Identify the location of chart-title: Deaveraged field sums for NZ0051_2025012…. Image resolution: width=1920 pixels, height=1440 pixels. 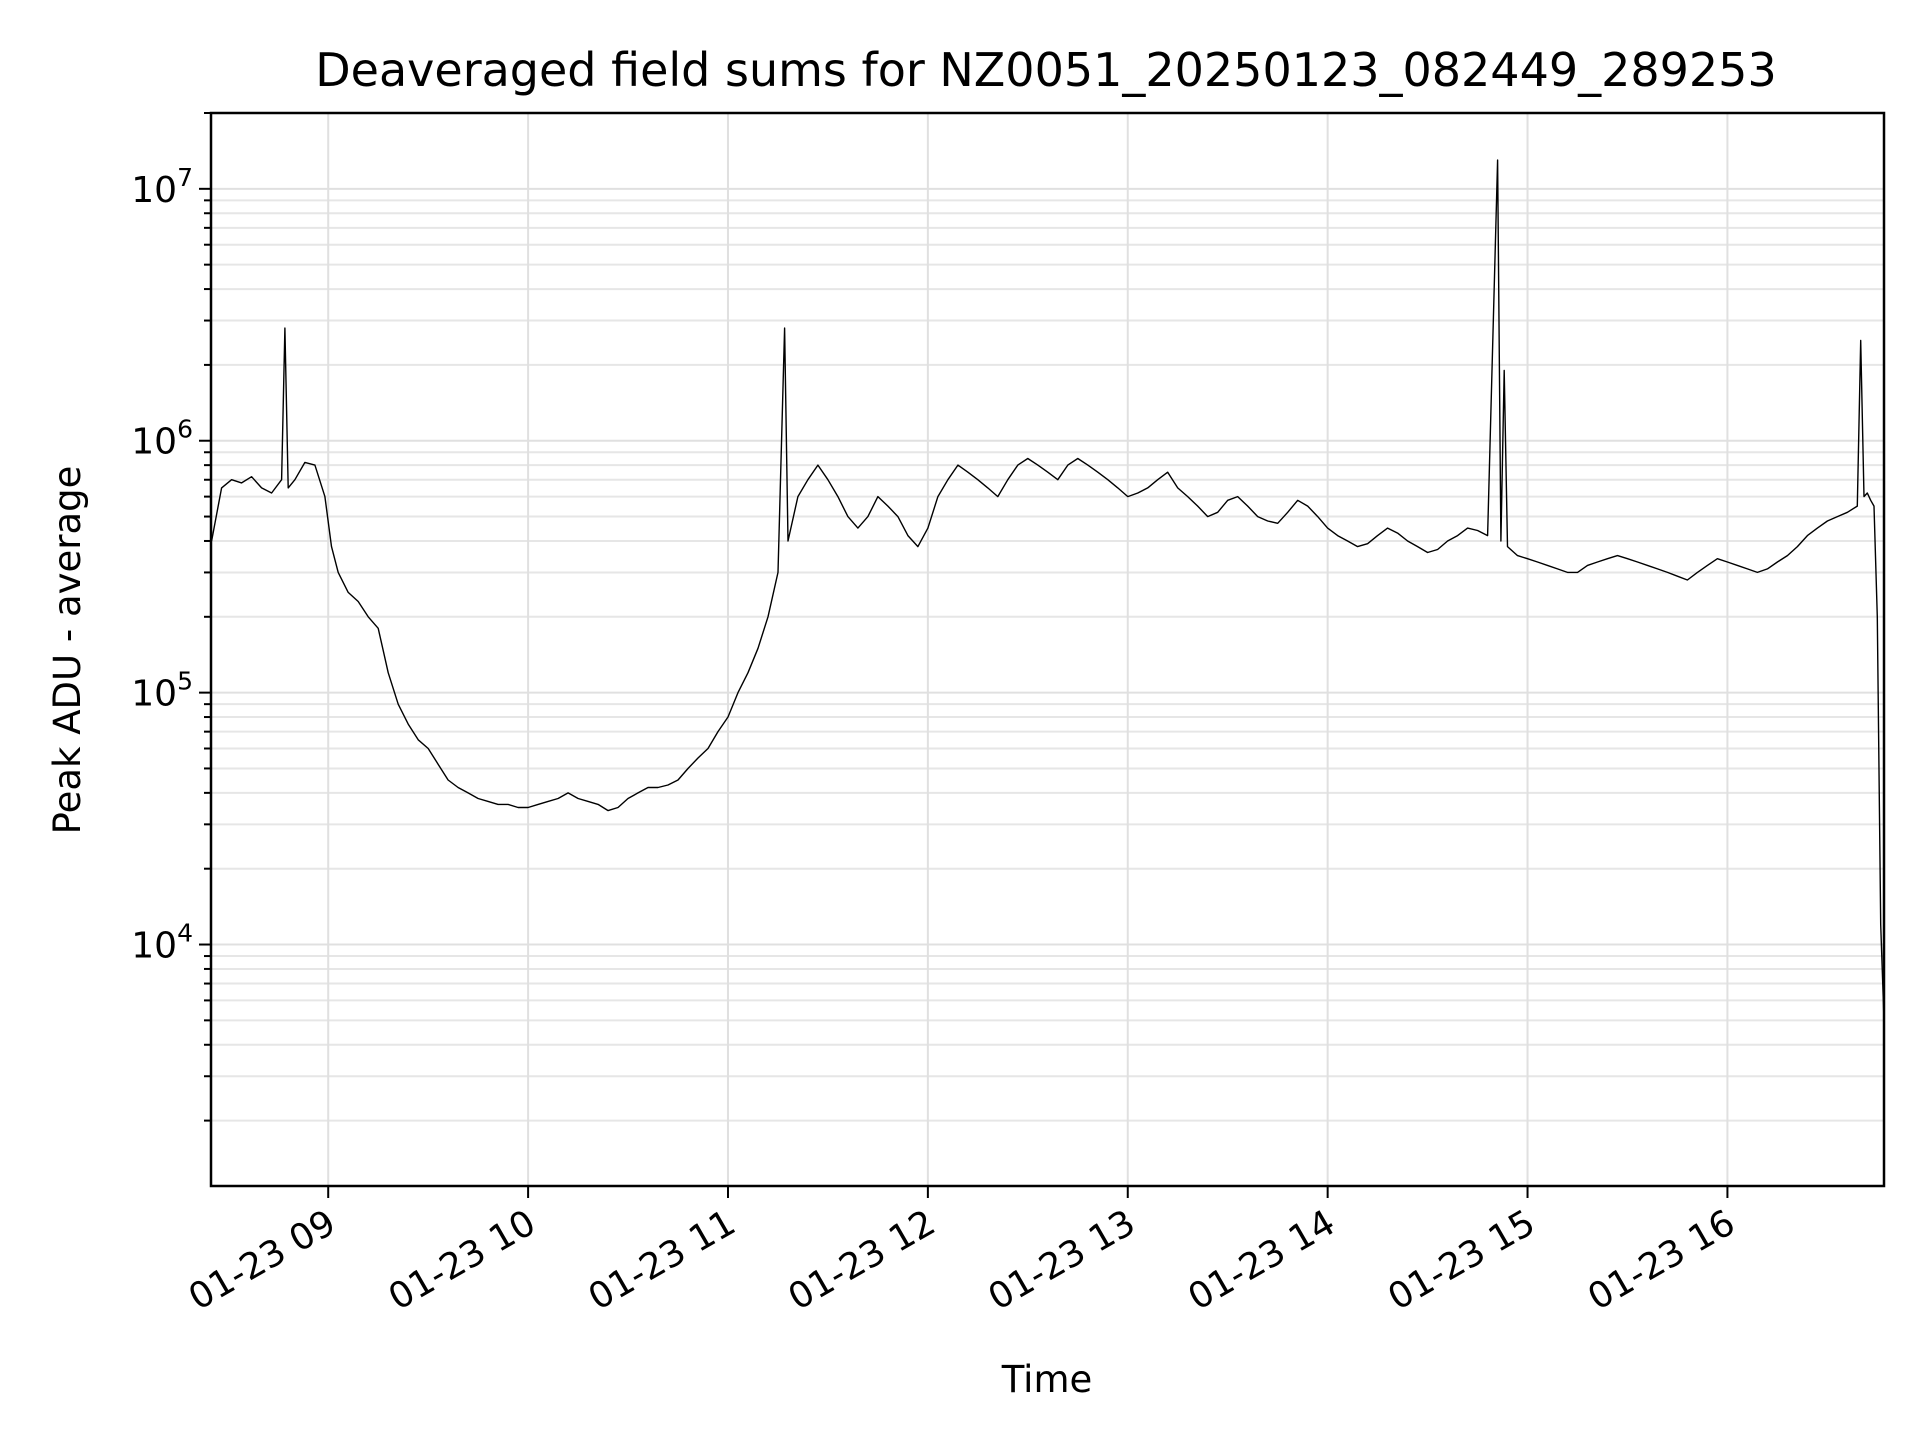
(1045, 70).